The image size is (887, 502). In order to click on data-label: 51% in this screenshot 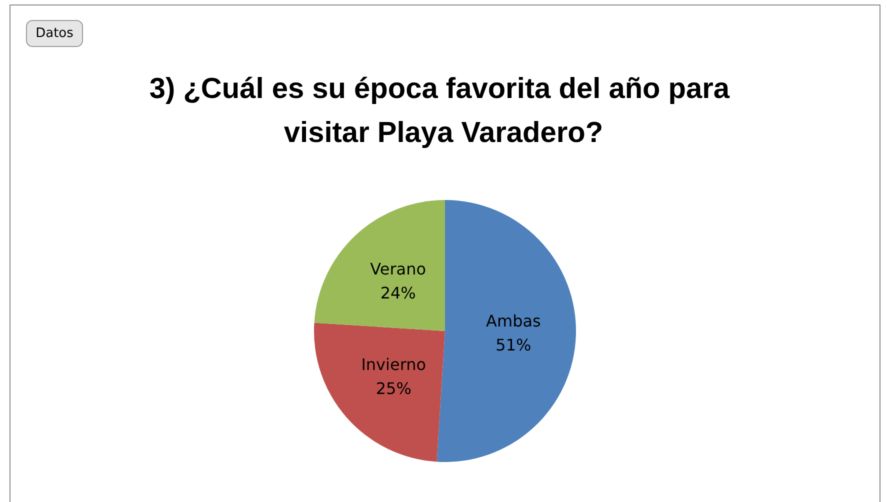, I will do `click(514, 345)`.